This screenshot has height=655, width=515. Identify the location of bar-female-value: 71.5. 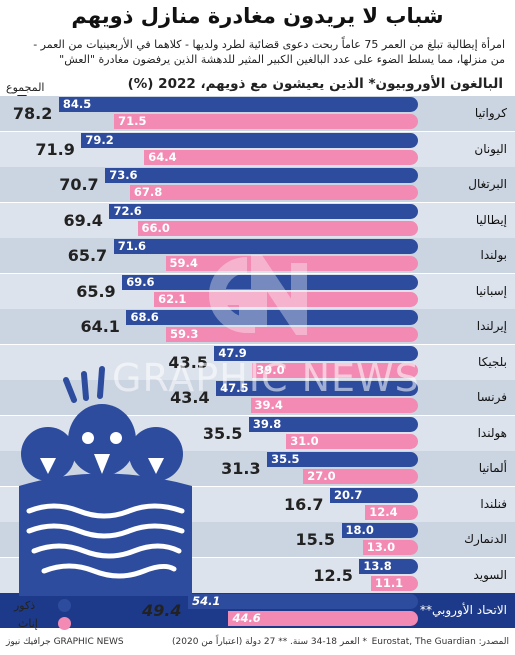
(132, 121).